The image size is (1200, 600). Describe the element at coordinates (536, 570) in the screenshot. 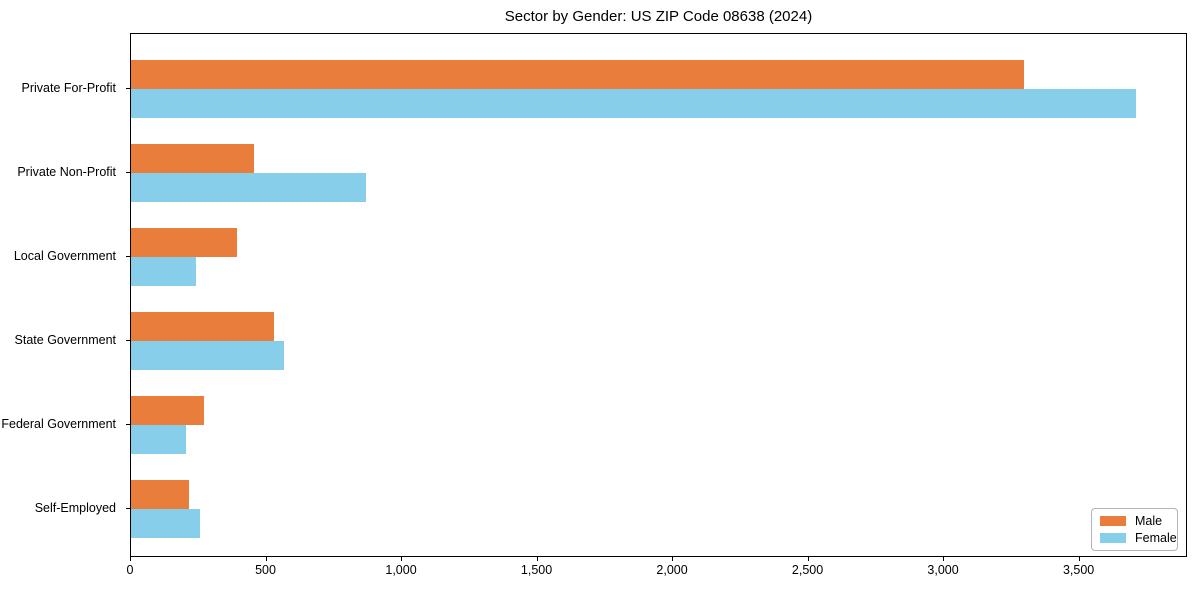

I see `x-tick-label: 1,500` at that location.